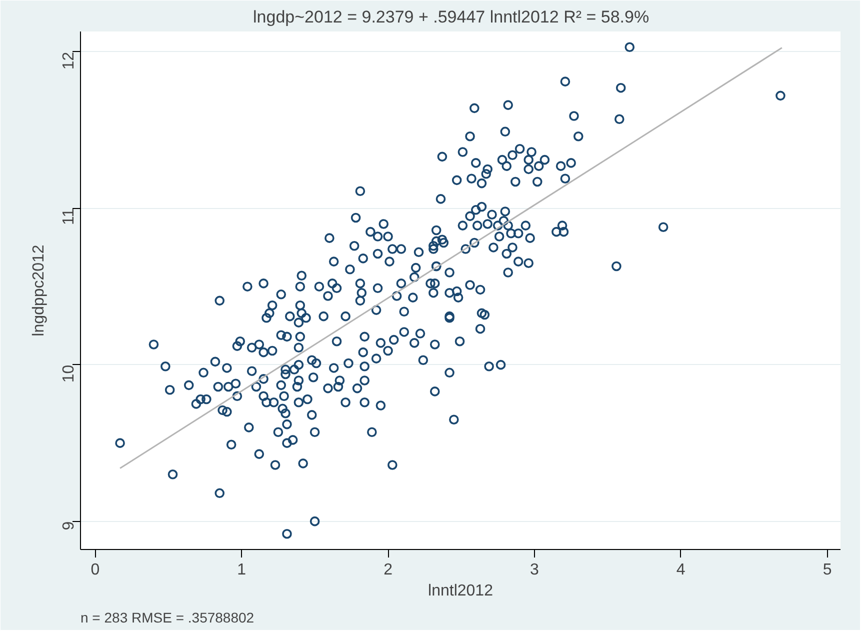 The image size is (862, 631). What do you see at coordinates (451, 17) in the screenshot?
I see `chart-title: lngdp~2012 = 9.2379 + .59447 lnntl2012 R² = 58.9%` at bounding box center [451, 17].